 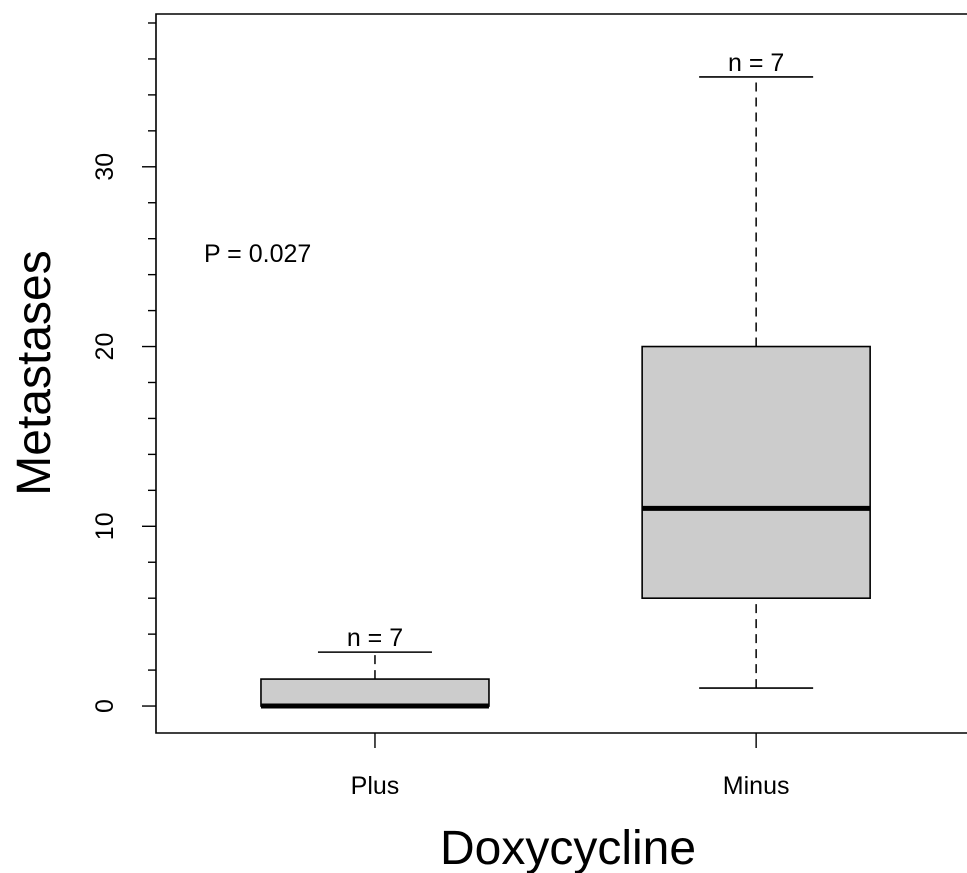 I want to click on y-axis-label: Metastases, so click(x=34, y=372).